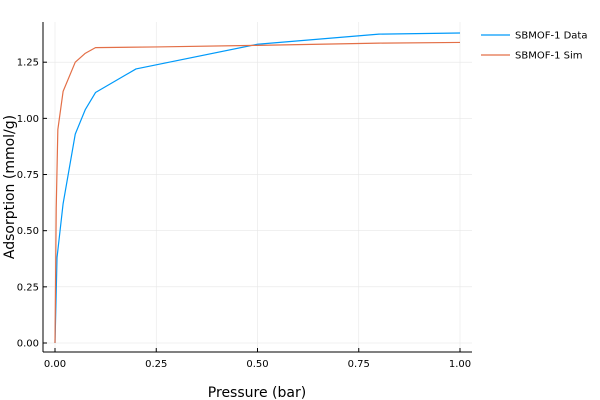 Image resolution: width=600 pixels, height=400 pixels. I want to click on x-tick-label: 0.50, so click(257, 364).